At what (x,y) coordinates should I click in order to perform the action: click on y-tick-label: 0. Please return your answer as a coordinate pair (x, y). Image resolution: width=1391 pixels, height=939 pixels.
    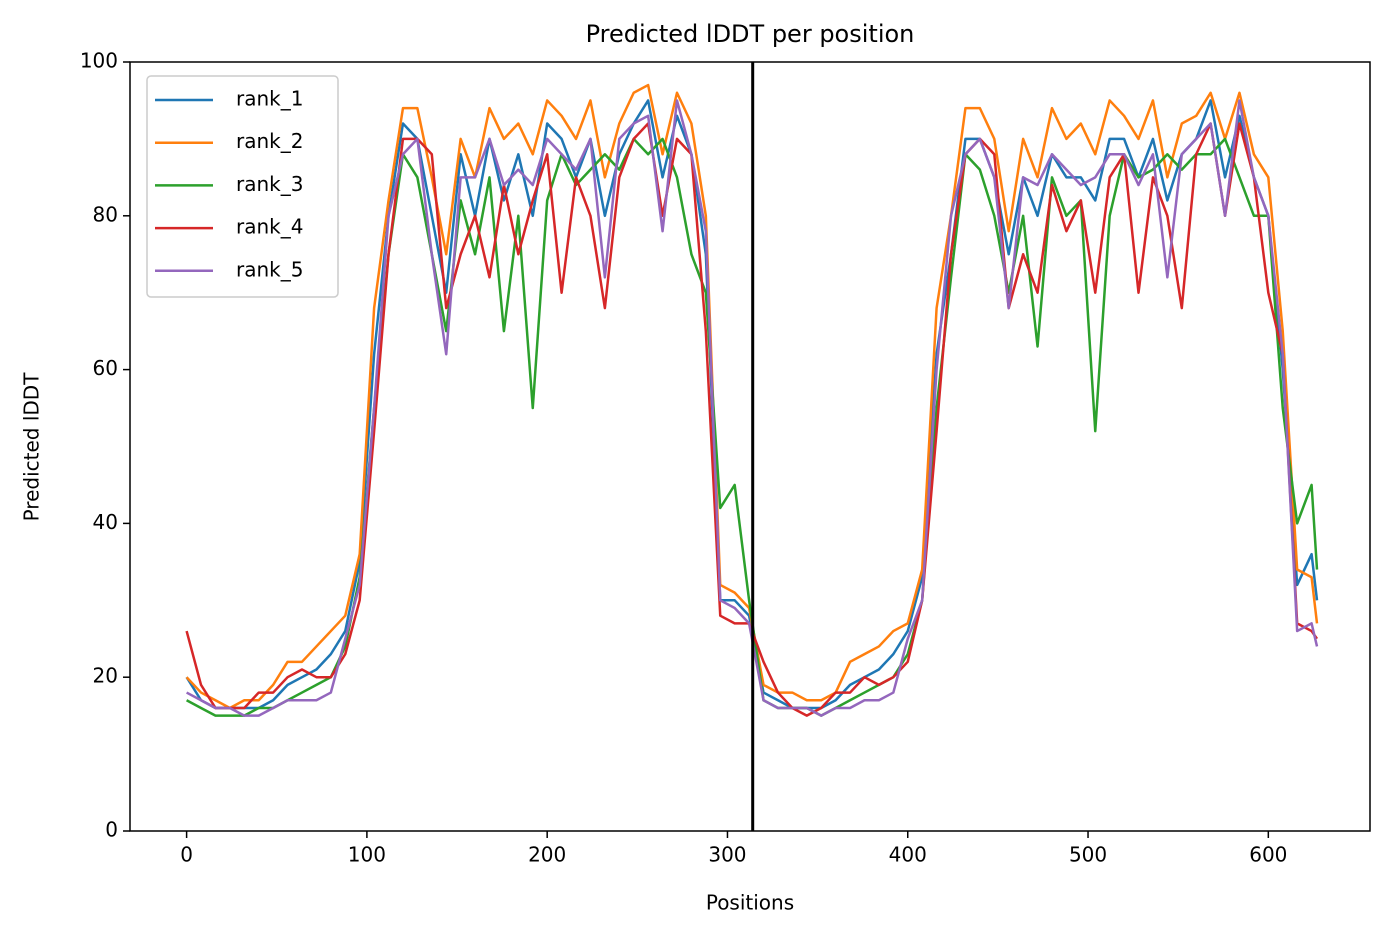
    Looking at the image, I should click on (111, 830).